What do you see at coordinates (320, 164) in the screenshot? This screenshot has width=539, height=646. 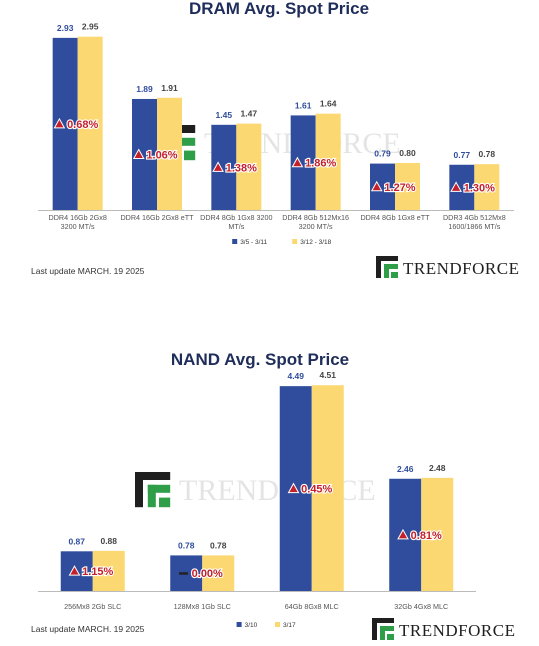 I see `change-label: 1.86%` at bounding box center [320, 164].